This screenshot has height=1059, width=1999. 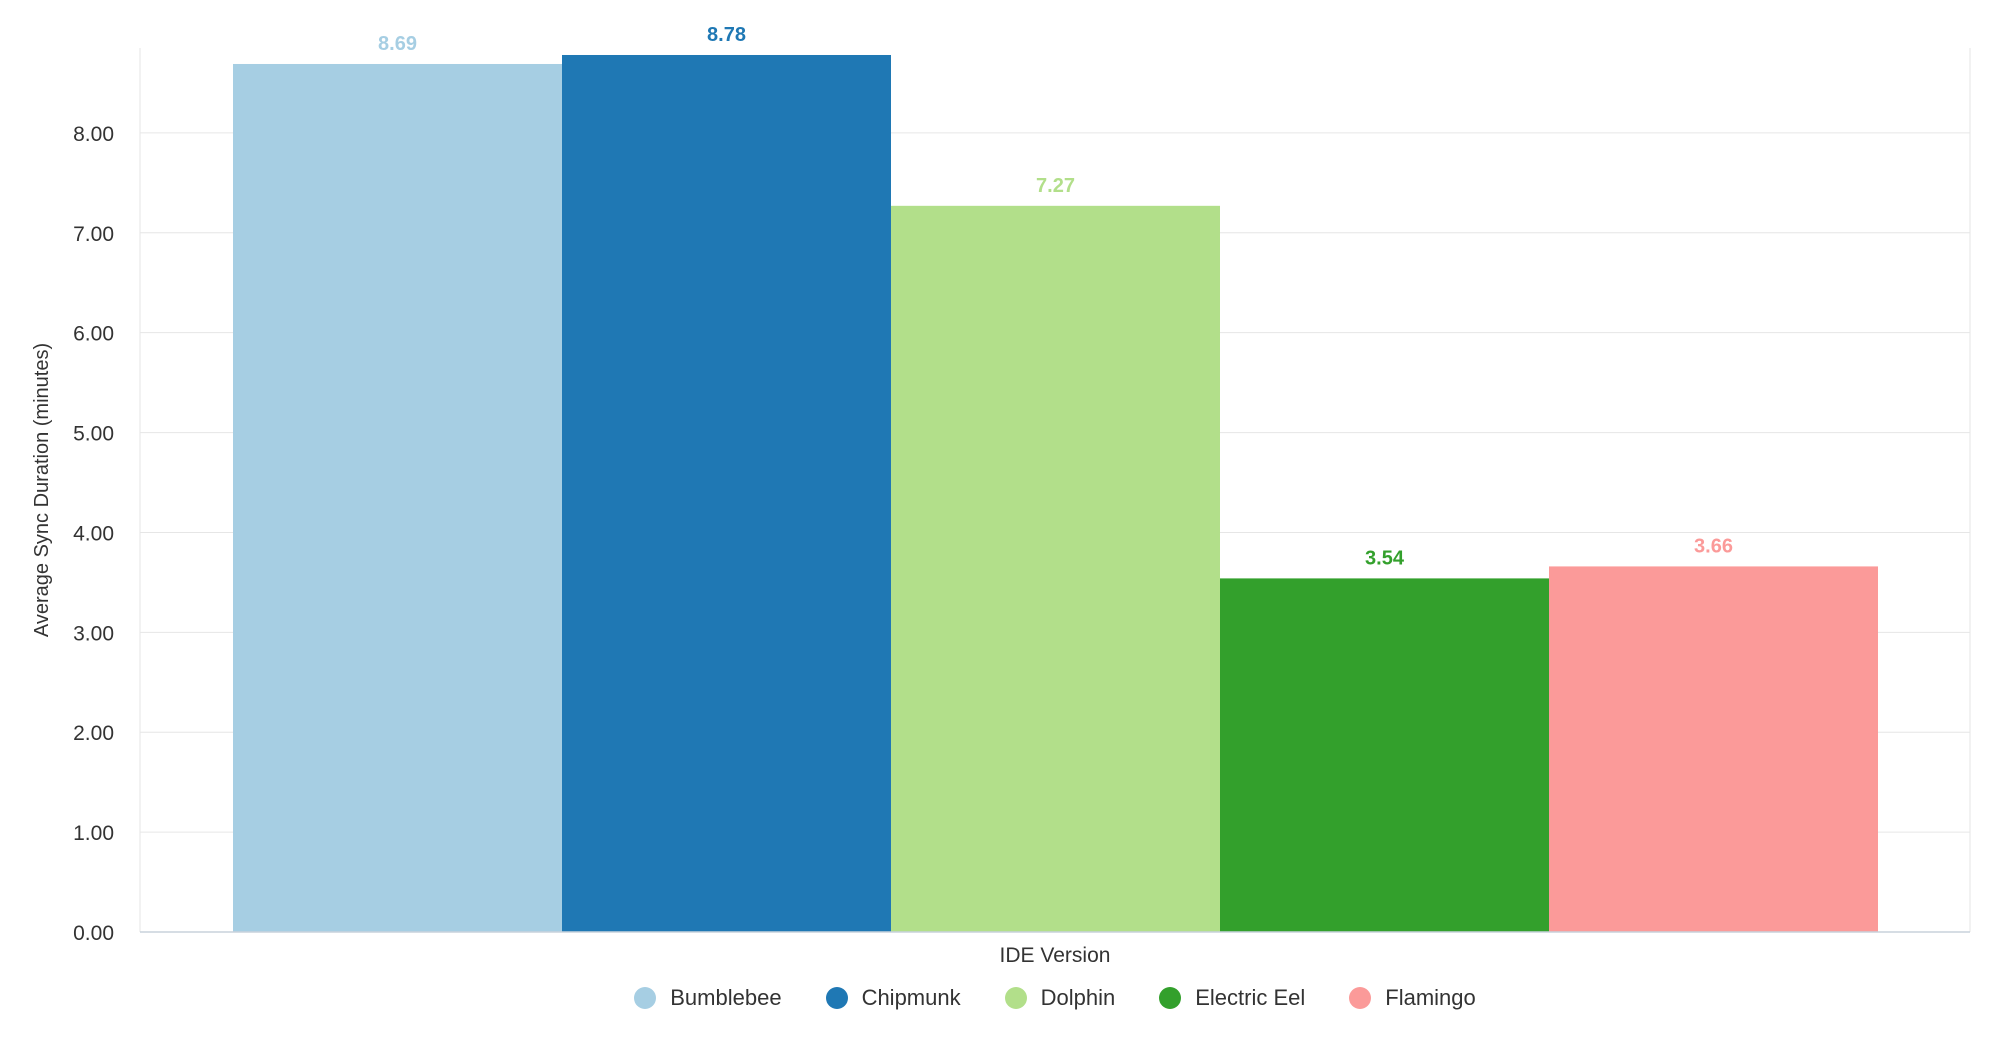 I want to click on value-label: 7.27, so click(x=1055, y=186).